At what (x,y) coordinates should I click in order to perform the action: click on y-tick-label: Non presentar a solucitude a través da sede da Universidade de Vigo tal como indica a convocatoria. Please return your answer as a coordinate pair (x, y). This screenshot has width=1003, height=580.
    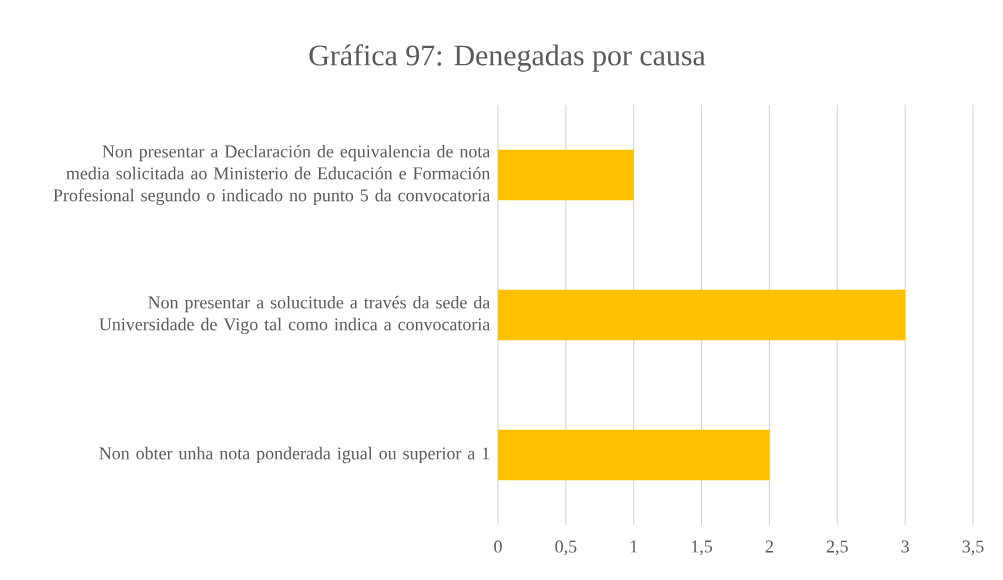
    Looking at the image, I should click on (295, 315).